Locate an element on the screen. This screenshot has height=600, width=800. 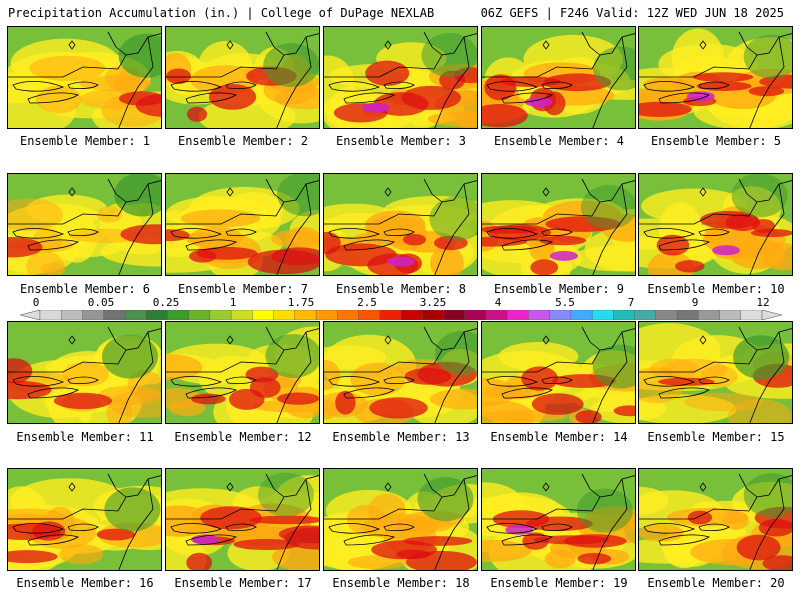
colorbar-tick-label: 4 is located at coordinates (498, 302).